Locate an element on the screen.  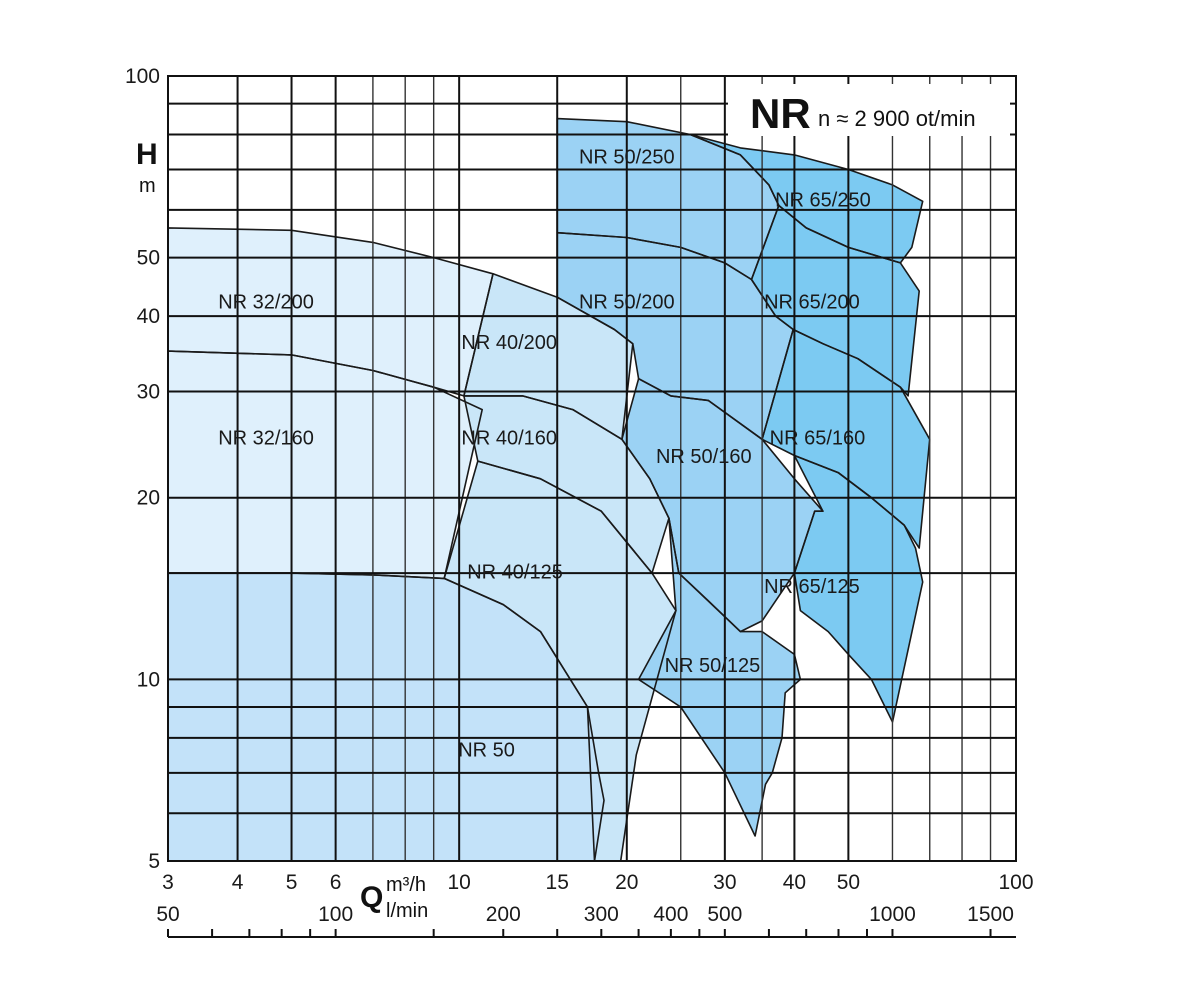
y-tick-label: 100 is located at coordinates (142, 76).